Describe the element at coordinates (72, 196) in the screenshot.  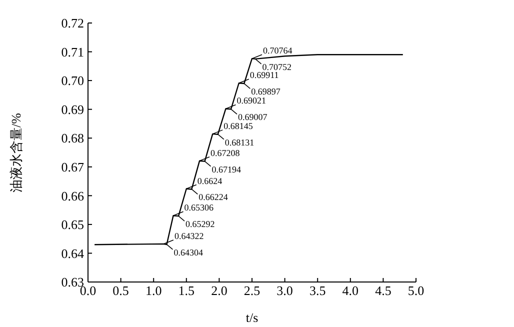
I see `y-tick-label: 0.66` at that location.